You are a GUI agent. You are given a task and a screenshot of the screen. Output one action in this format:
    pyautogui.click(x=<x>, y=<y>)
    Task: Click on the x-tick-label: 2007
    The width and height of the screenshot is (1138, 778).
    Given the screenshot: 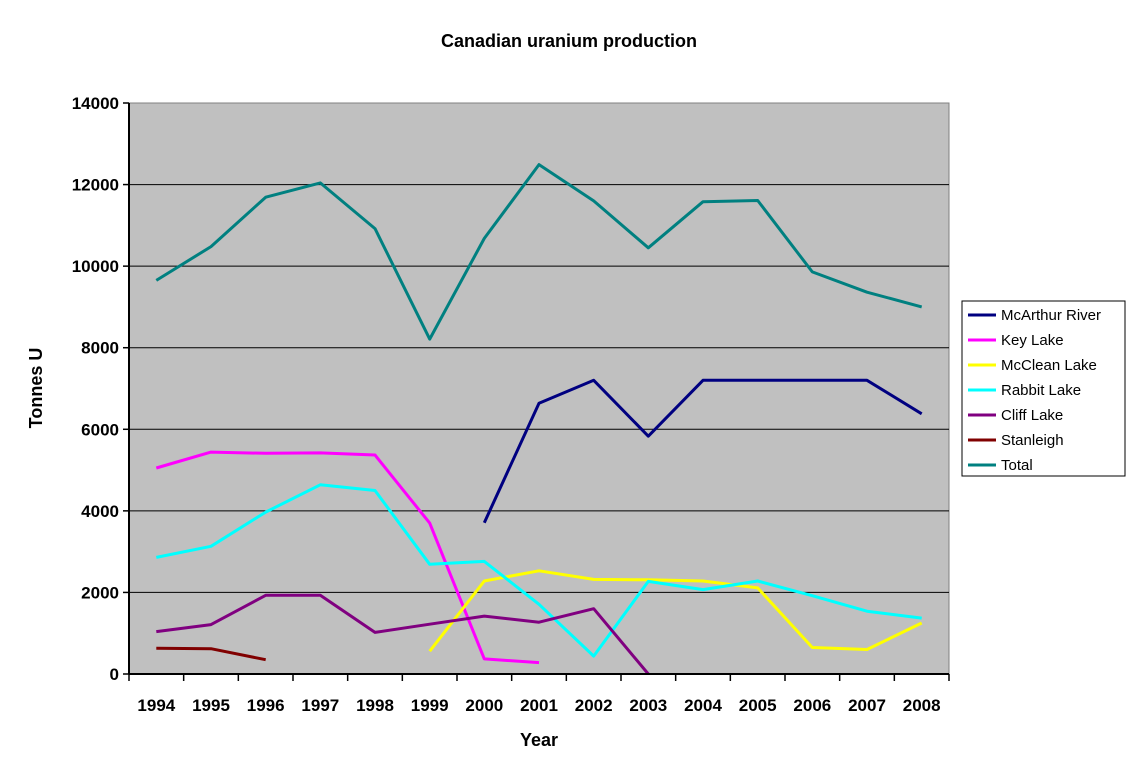 What is the action you would take?
    pyautogui.click(x=867, y=705)
    